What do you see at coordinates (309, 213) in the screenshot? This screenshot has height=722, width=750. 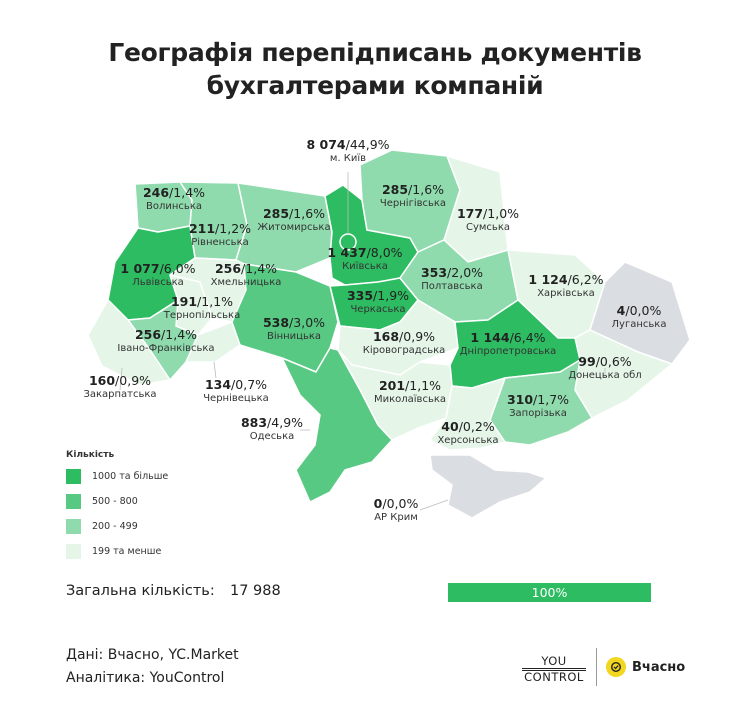 I see `share-zhytomyrska: 1,6%` at bounding box center [309, 213].